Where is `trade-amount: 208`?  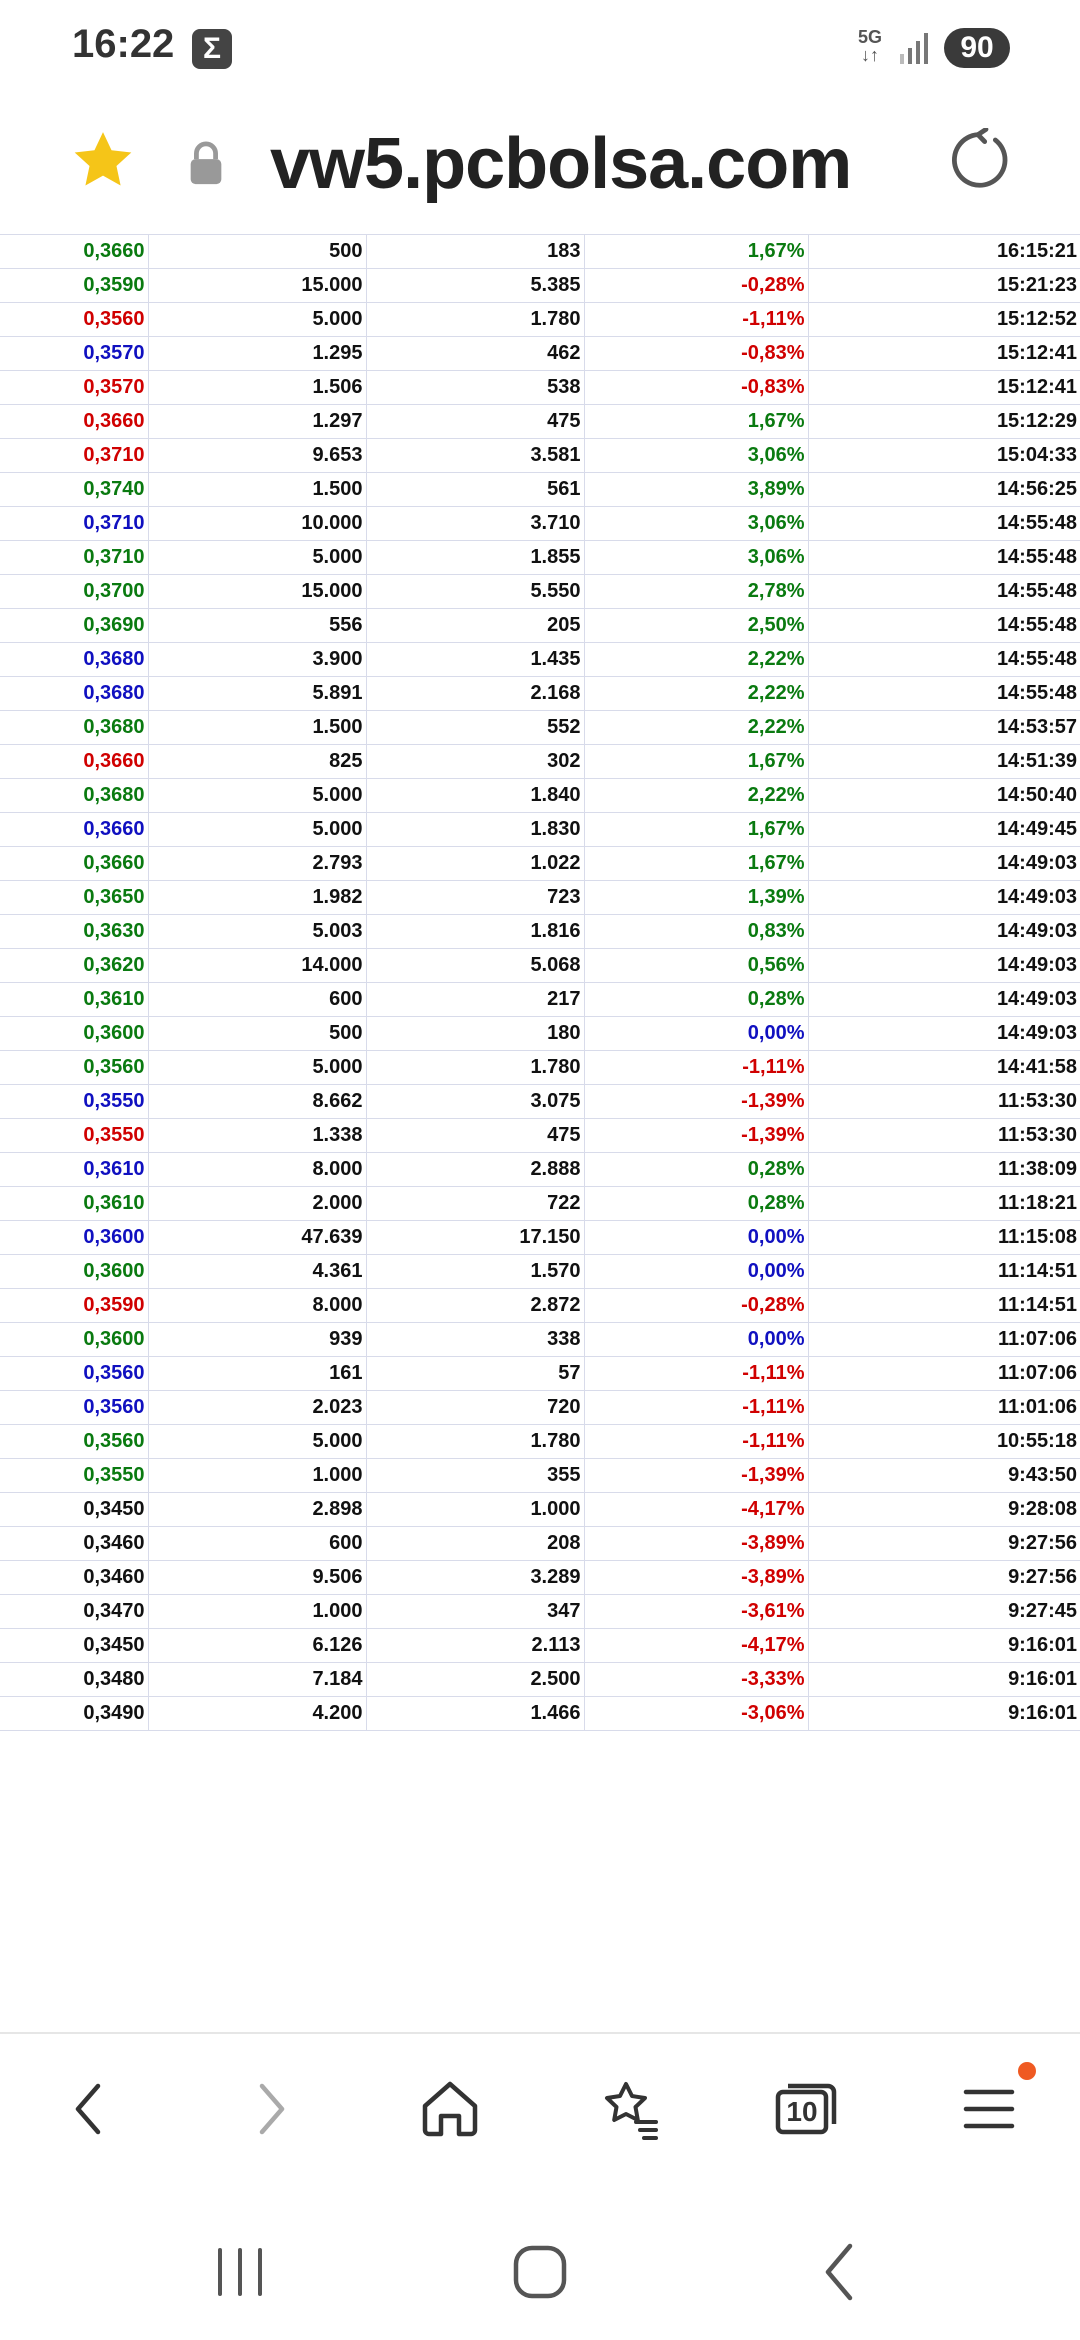
trade-amount: 208 is located at coordinates (475, 1543).